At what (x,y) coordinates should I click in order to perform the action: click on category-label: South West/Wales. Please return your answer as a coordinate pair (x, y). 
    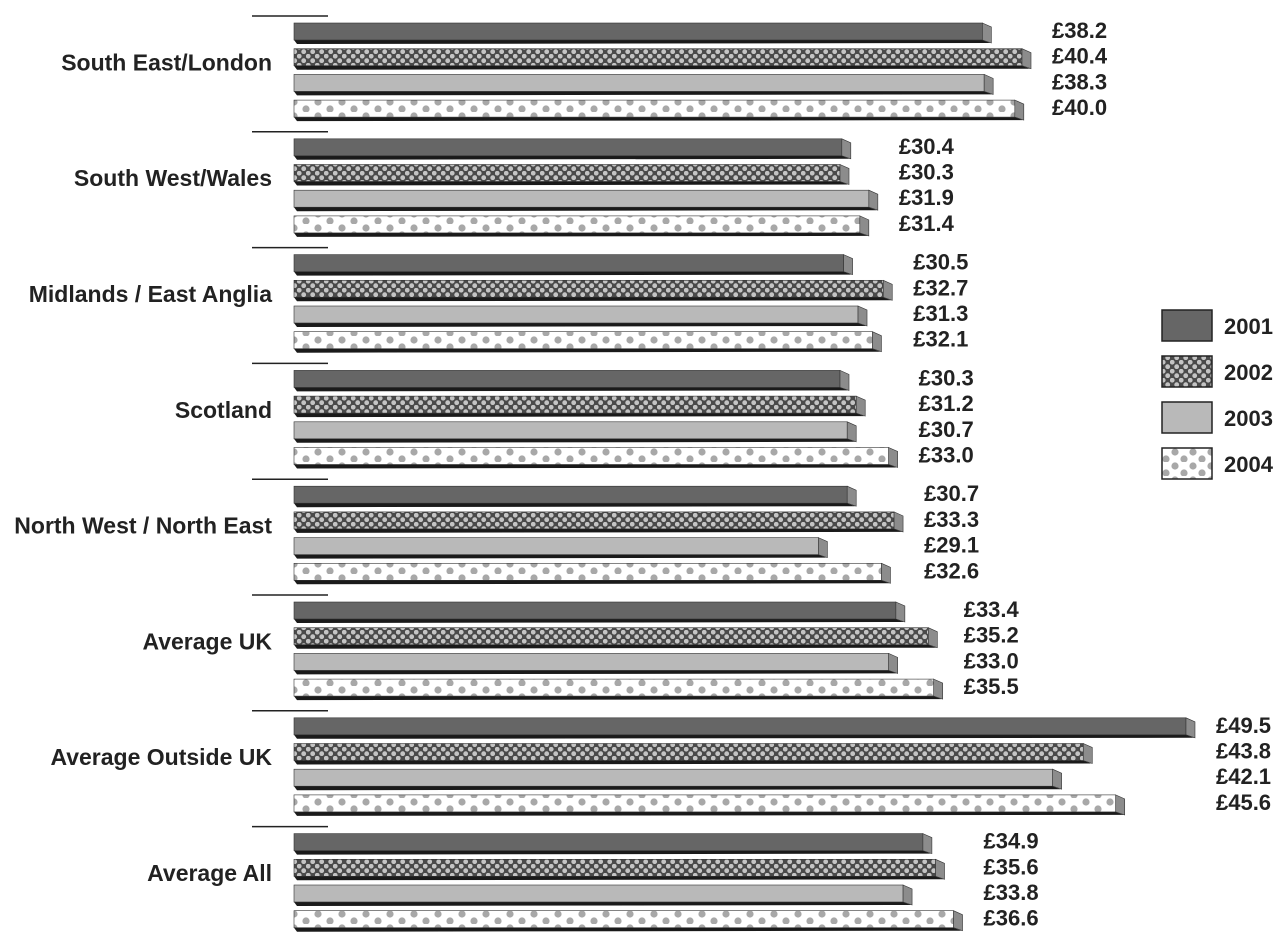
    Looking at the image, I should click on (173, 178).